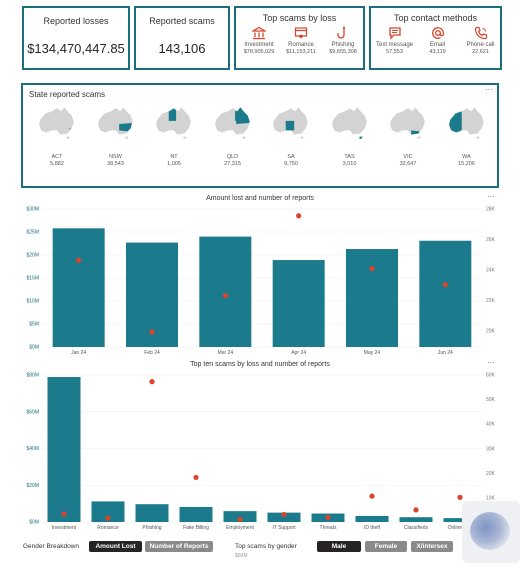  I want to click on kpi-title: Reported losses, so click(76, 21).